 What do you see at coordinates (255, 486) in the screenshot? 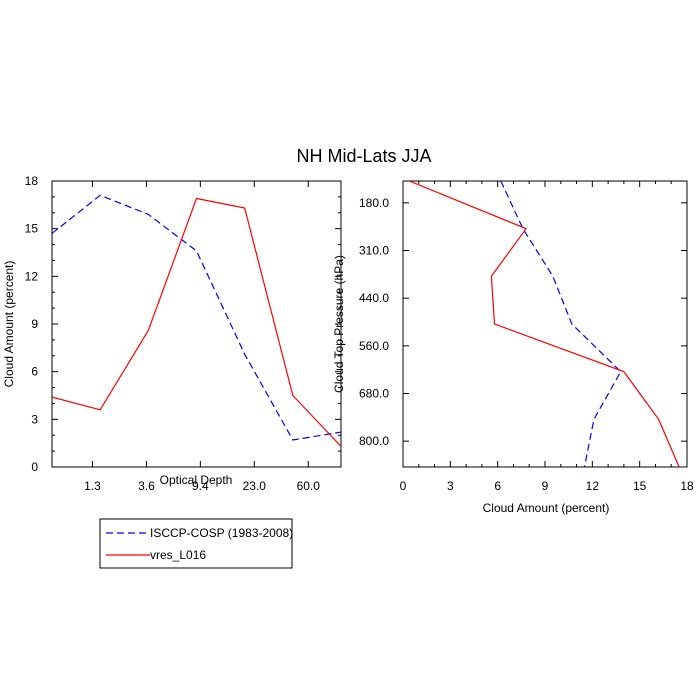
I see `x-tick-label-23-0: 23.0` at bounding box center [255, 486].